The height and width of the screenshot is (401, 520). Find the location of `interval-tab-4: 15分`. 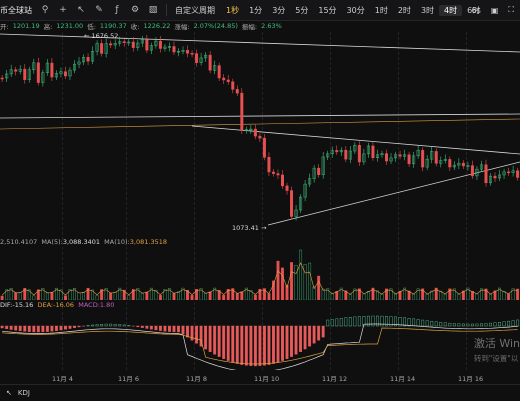

interval-tab-4: 15分 is located at coordinates (327, 10).